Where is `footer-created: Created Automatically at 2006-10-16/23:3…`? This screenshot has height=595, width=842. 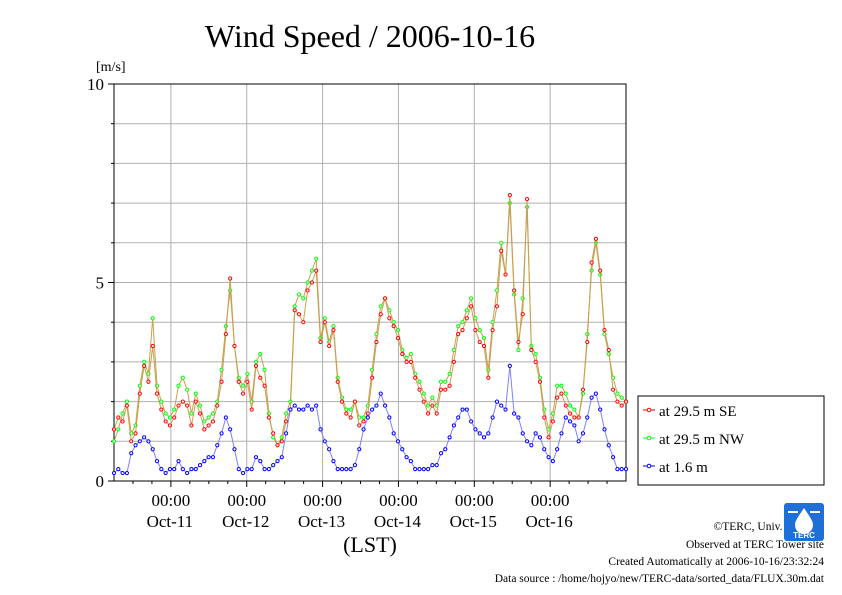 footer-created: Created Automatically at 2006-10-16/23:3… is located at coordinates (716, 562).